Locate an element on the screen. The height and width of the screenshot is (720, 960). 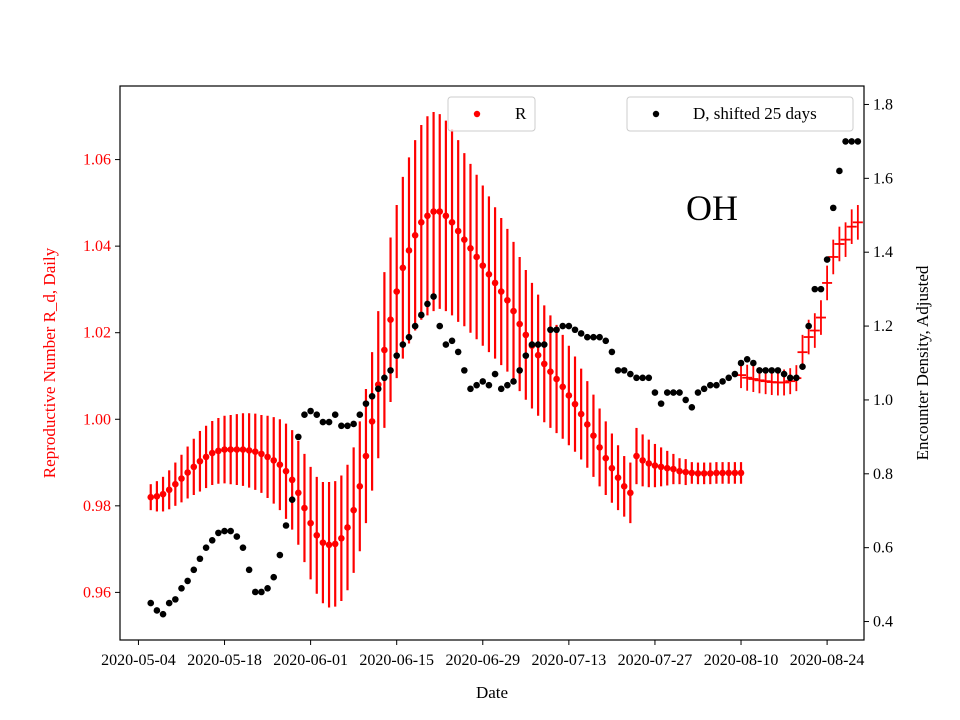
left-y-axis: 0.96 0.98 1.00 1.02 1.04 1.06 is located at coordinates (101, 376).